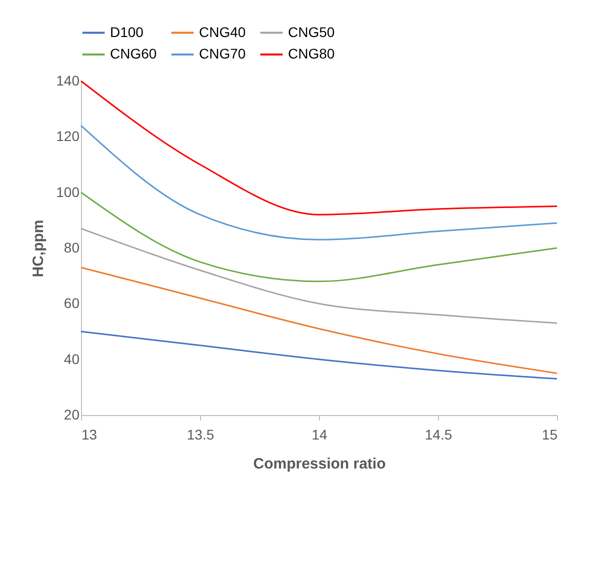 This screenshot has width=614, height=585. I want to click on y-tick-label: 120, so click(68, 136).